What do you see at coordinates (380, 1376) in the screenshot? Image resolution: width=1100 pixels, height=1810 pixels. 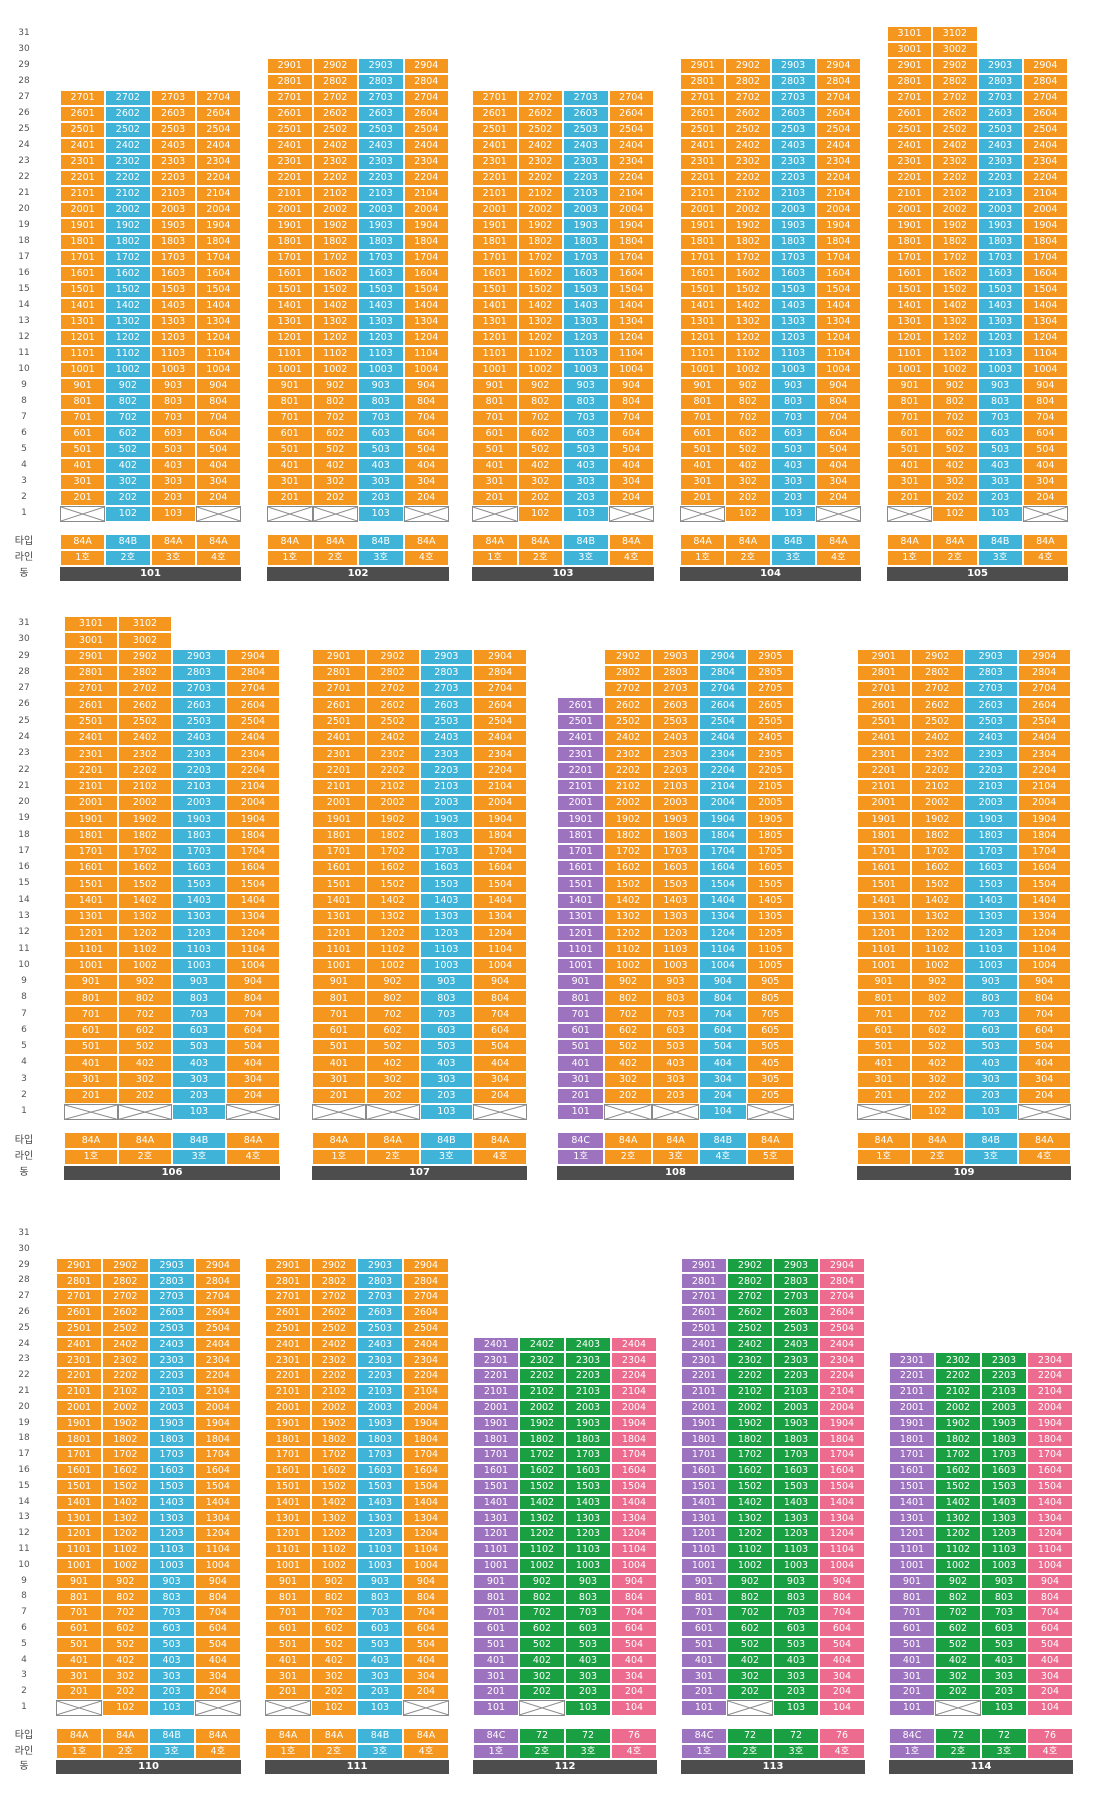 I see `unit-cell: 2203` at bounding box center [380, 1376].